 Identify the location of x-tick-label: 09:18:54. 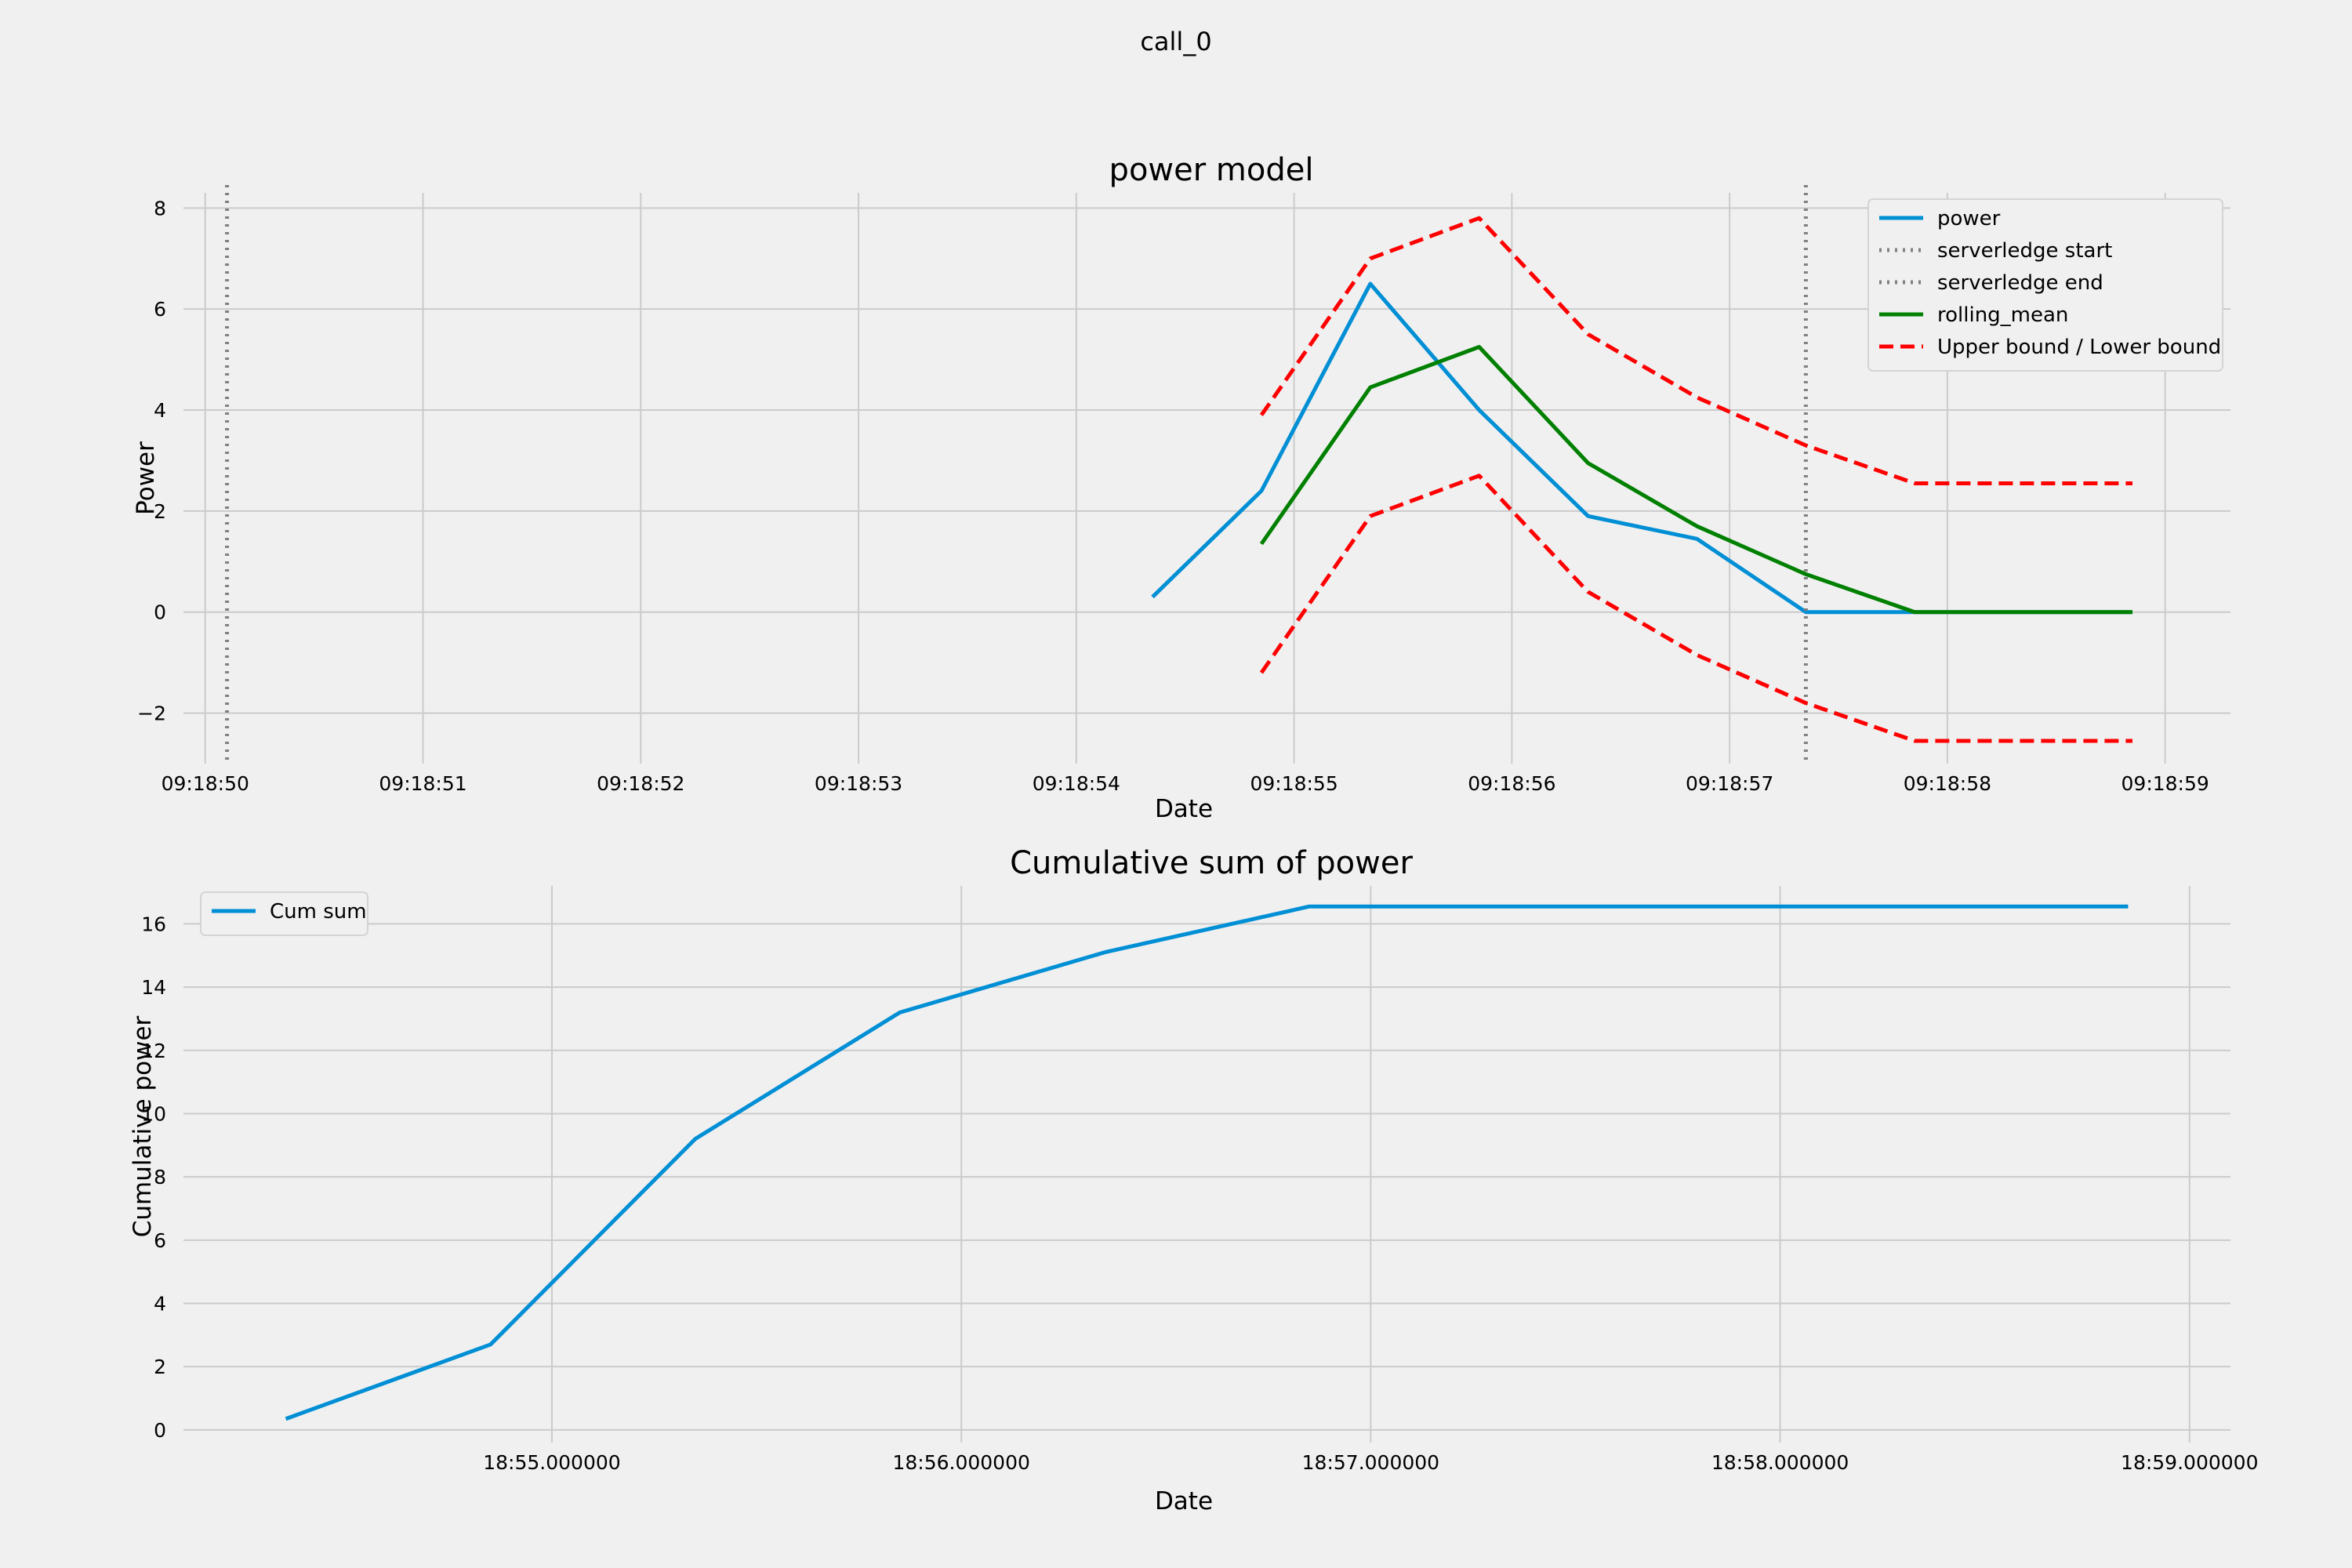
(1076, 783).